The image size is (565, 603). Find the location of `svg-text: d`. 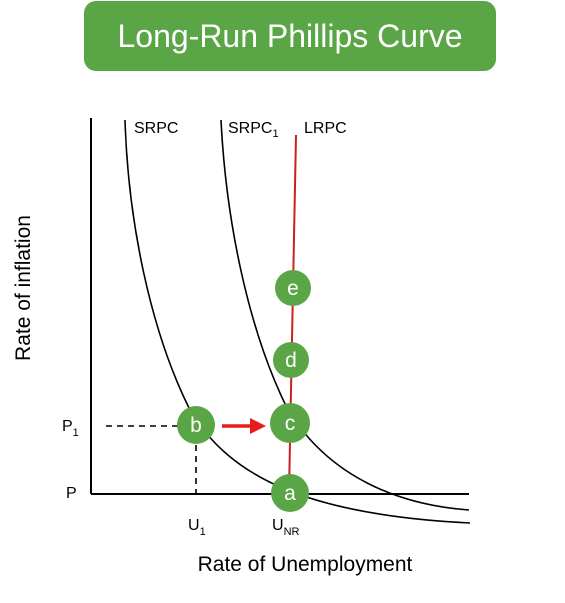

svg-text: d is located at coordinates (291, 360).